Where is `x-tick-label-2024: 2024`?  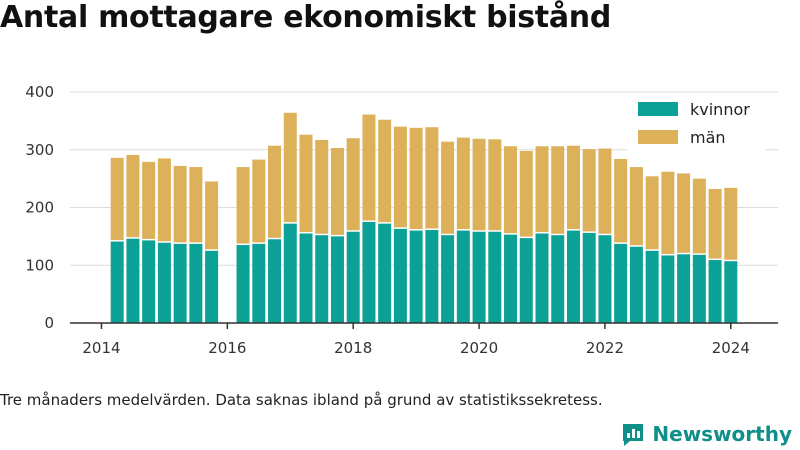
x-tick-label-2024: 2024 is located at coordinates (731, 348).